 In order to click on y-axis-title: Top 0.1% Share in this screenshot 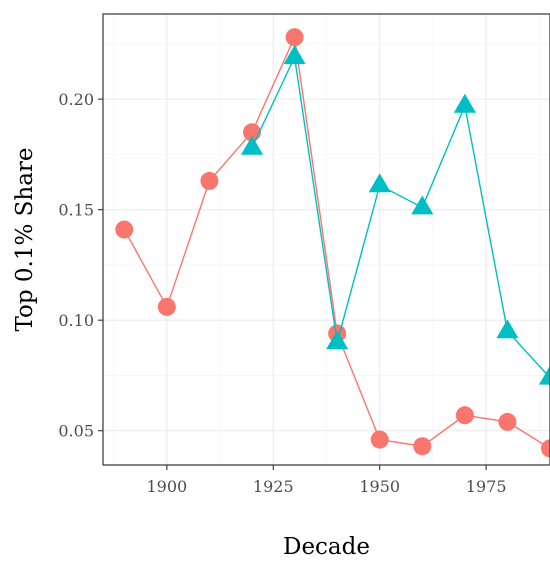, I will do `click(25, 239)`.